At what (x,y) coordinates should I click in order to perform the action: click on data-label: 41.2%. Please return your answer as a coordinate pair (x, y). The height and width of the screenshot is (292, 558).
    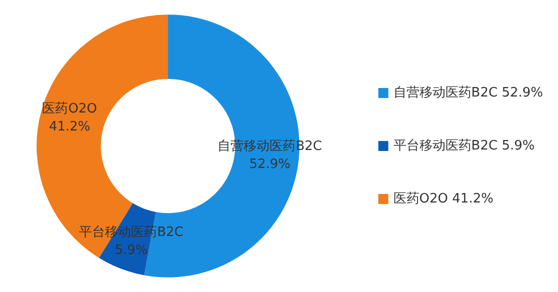
    Looking at the image, I should click on (69, 127).